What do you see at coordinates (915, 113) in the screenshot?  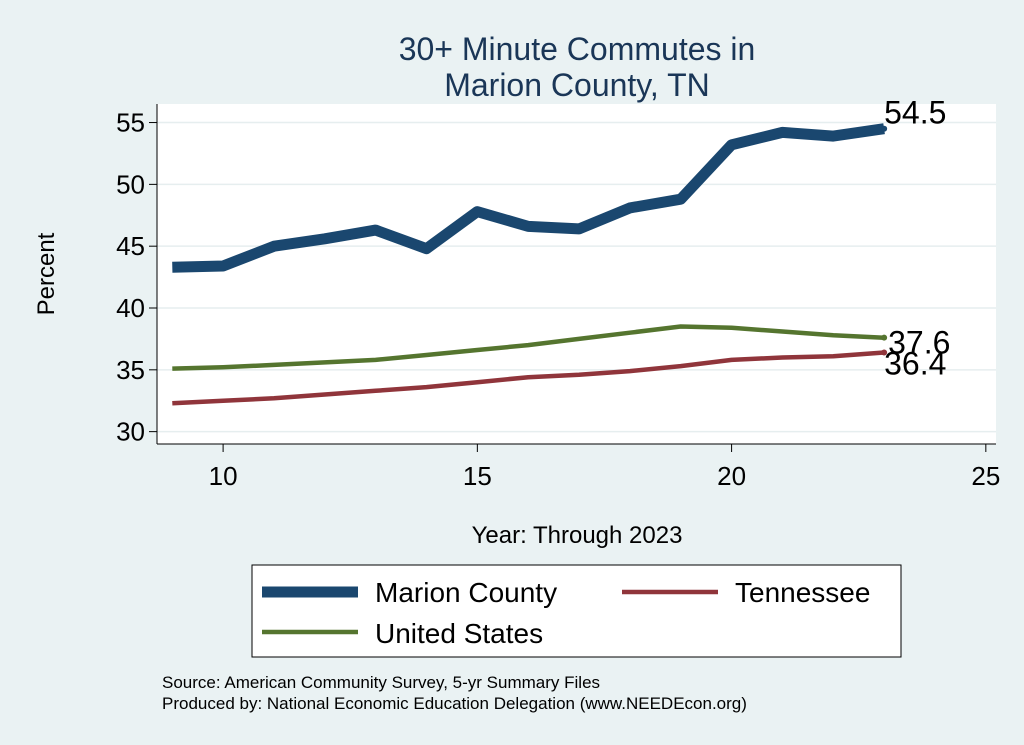 I see `end-label-marion-county: 54.5` at bounding box center [915, 113].